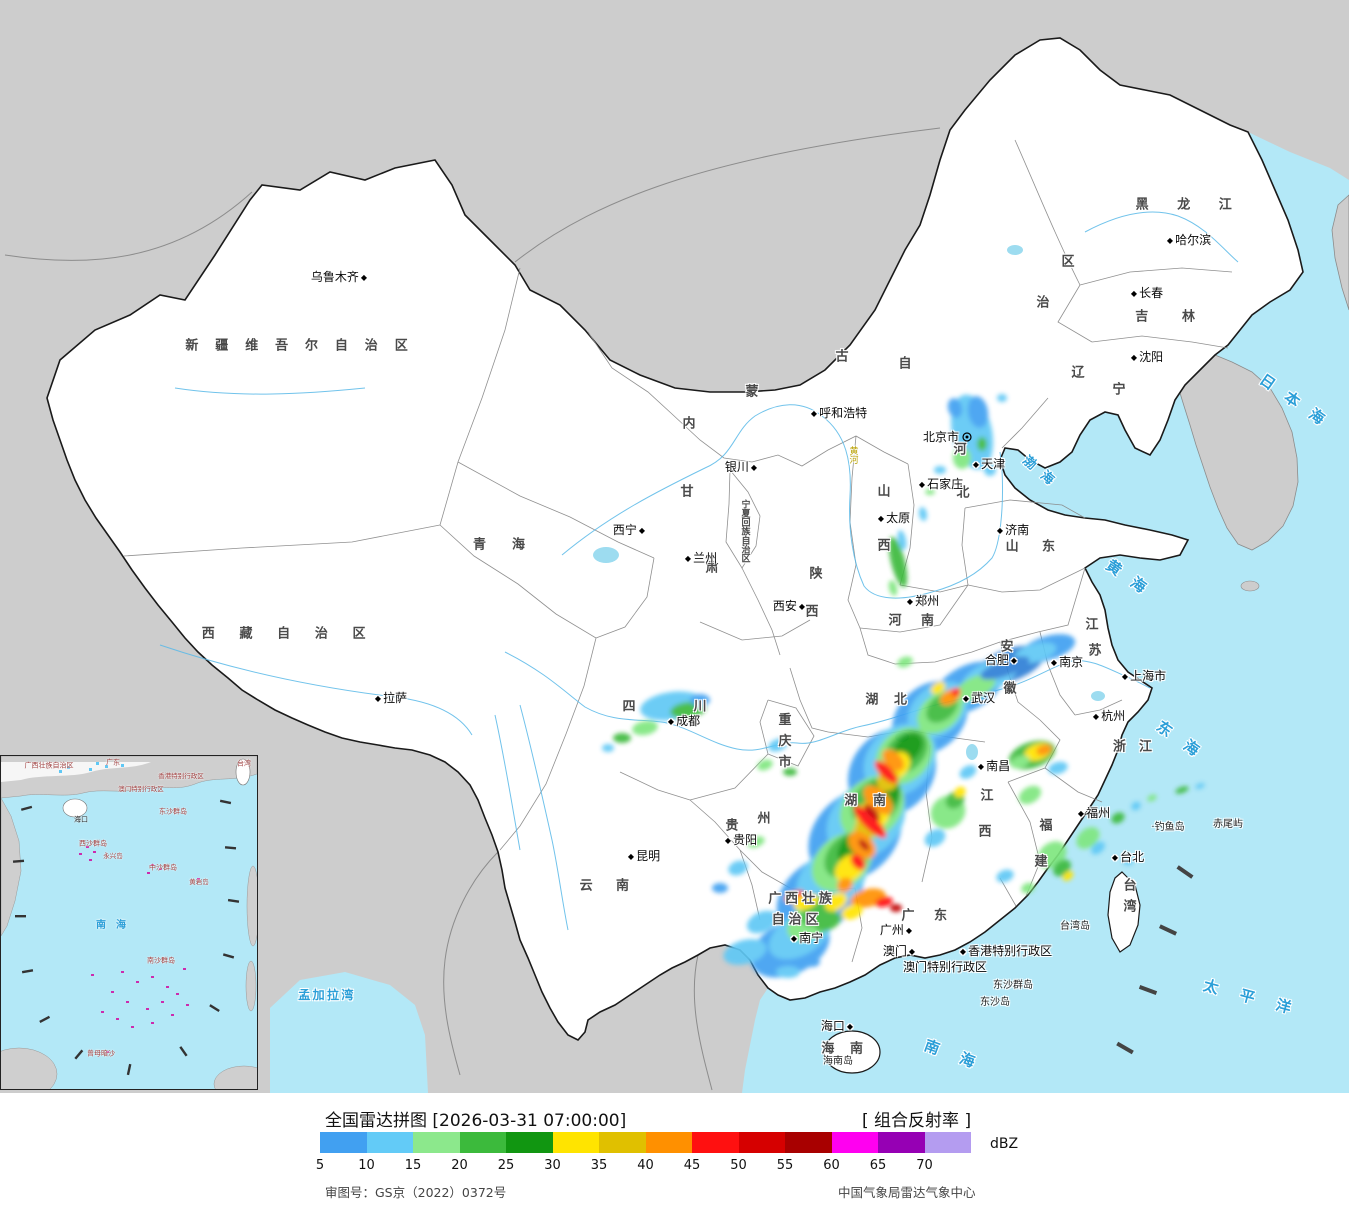 This screenshot has height=1208, width=1349. Describe the element at coordinates (852, 1052) in the screenshot. I see `hainan-island` at that location.